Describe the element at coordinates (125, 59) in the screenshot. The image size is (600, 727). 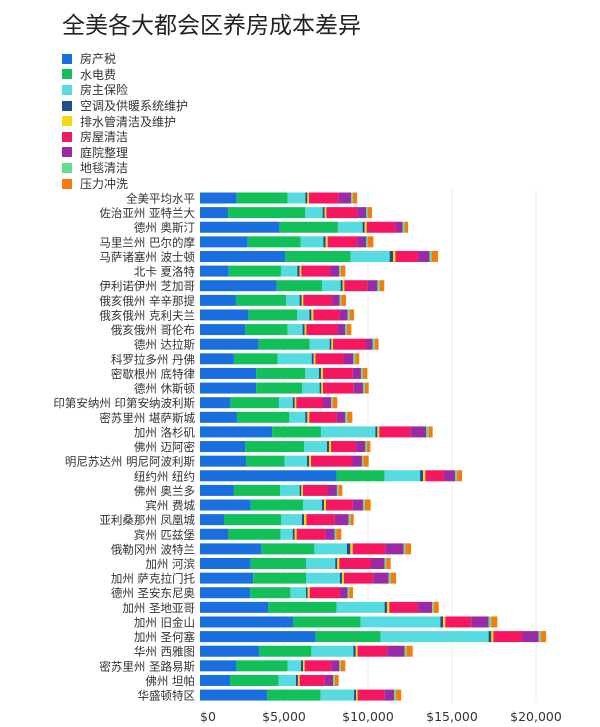
I see `legend-item: 房产税` at that location.